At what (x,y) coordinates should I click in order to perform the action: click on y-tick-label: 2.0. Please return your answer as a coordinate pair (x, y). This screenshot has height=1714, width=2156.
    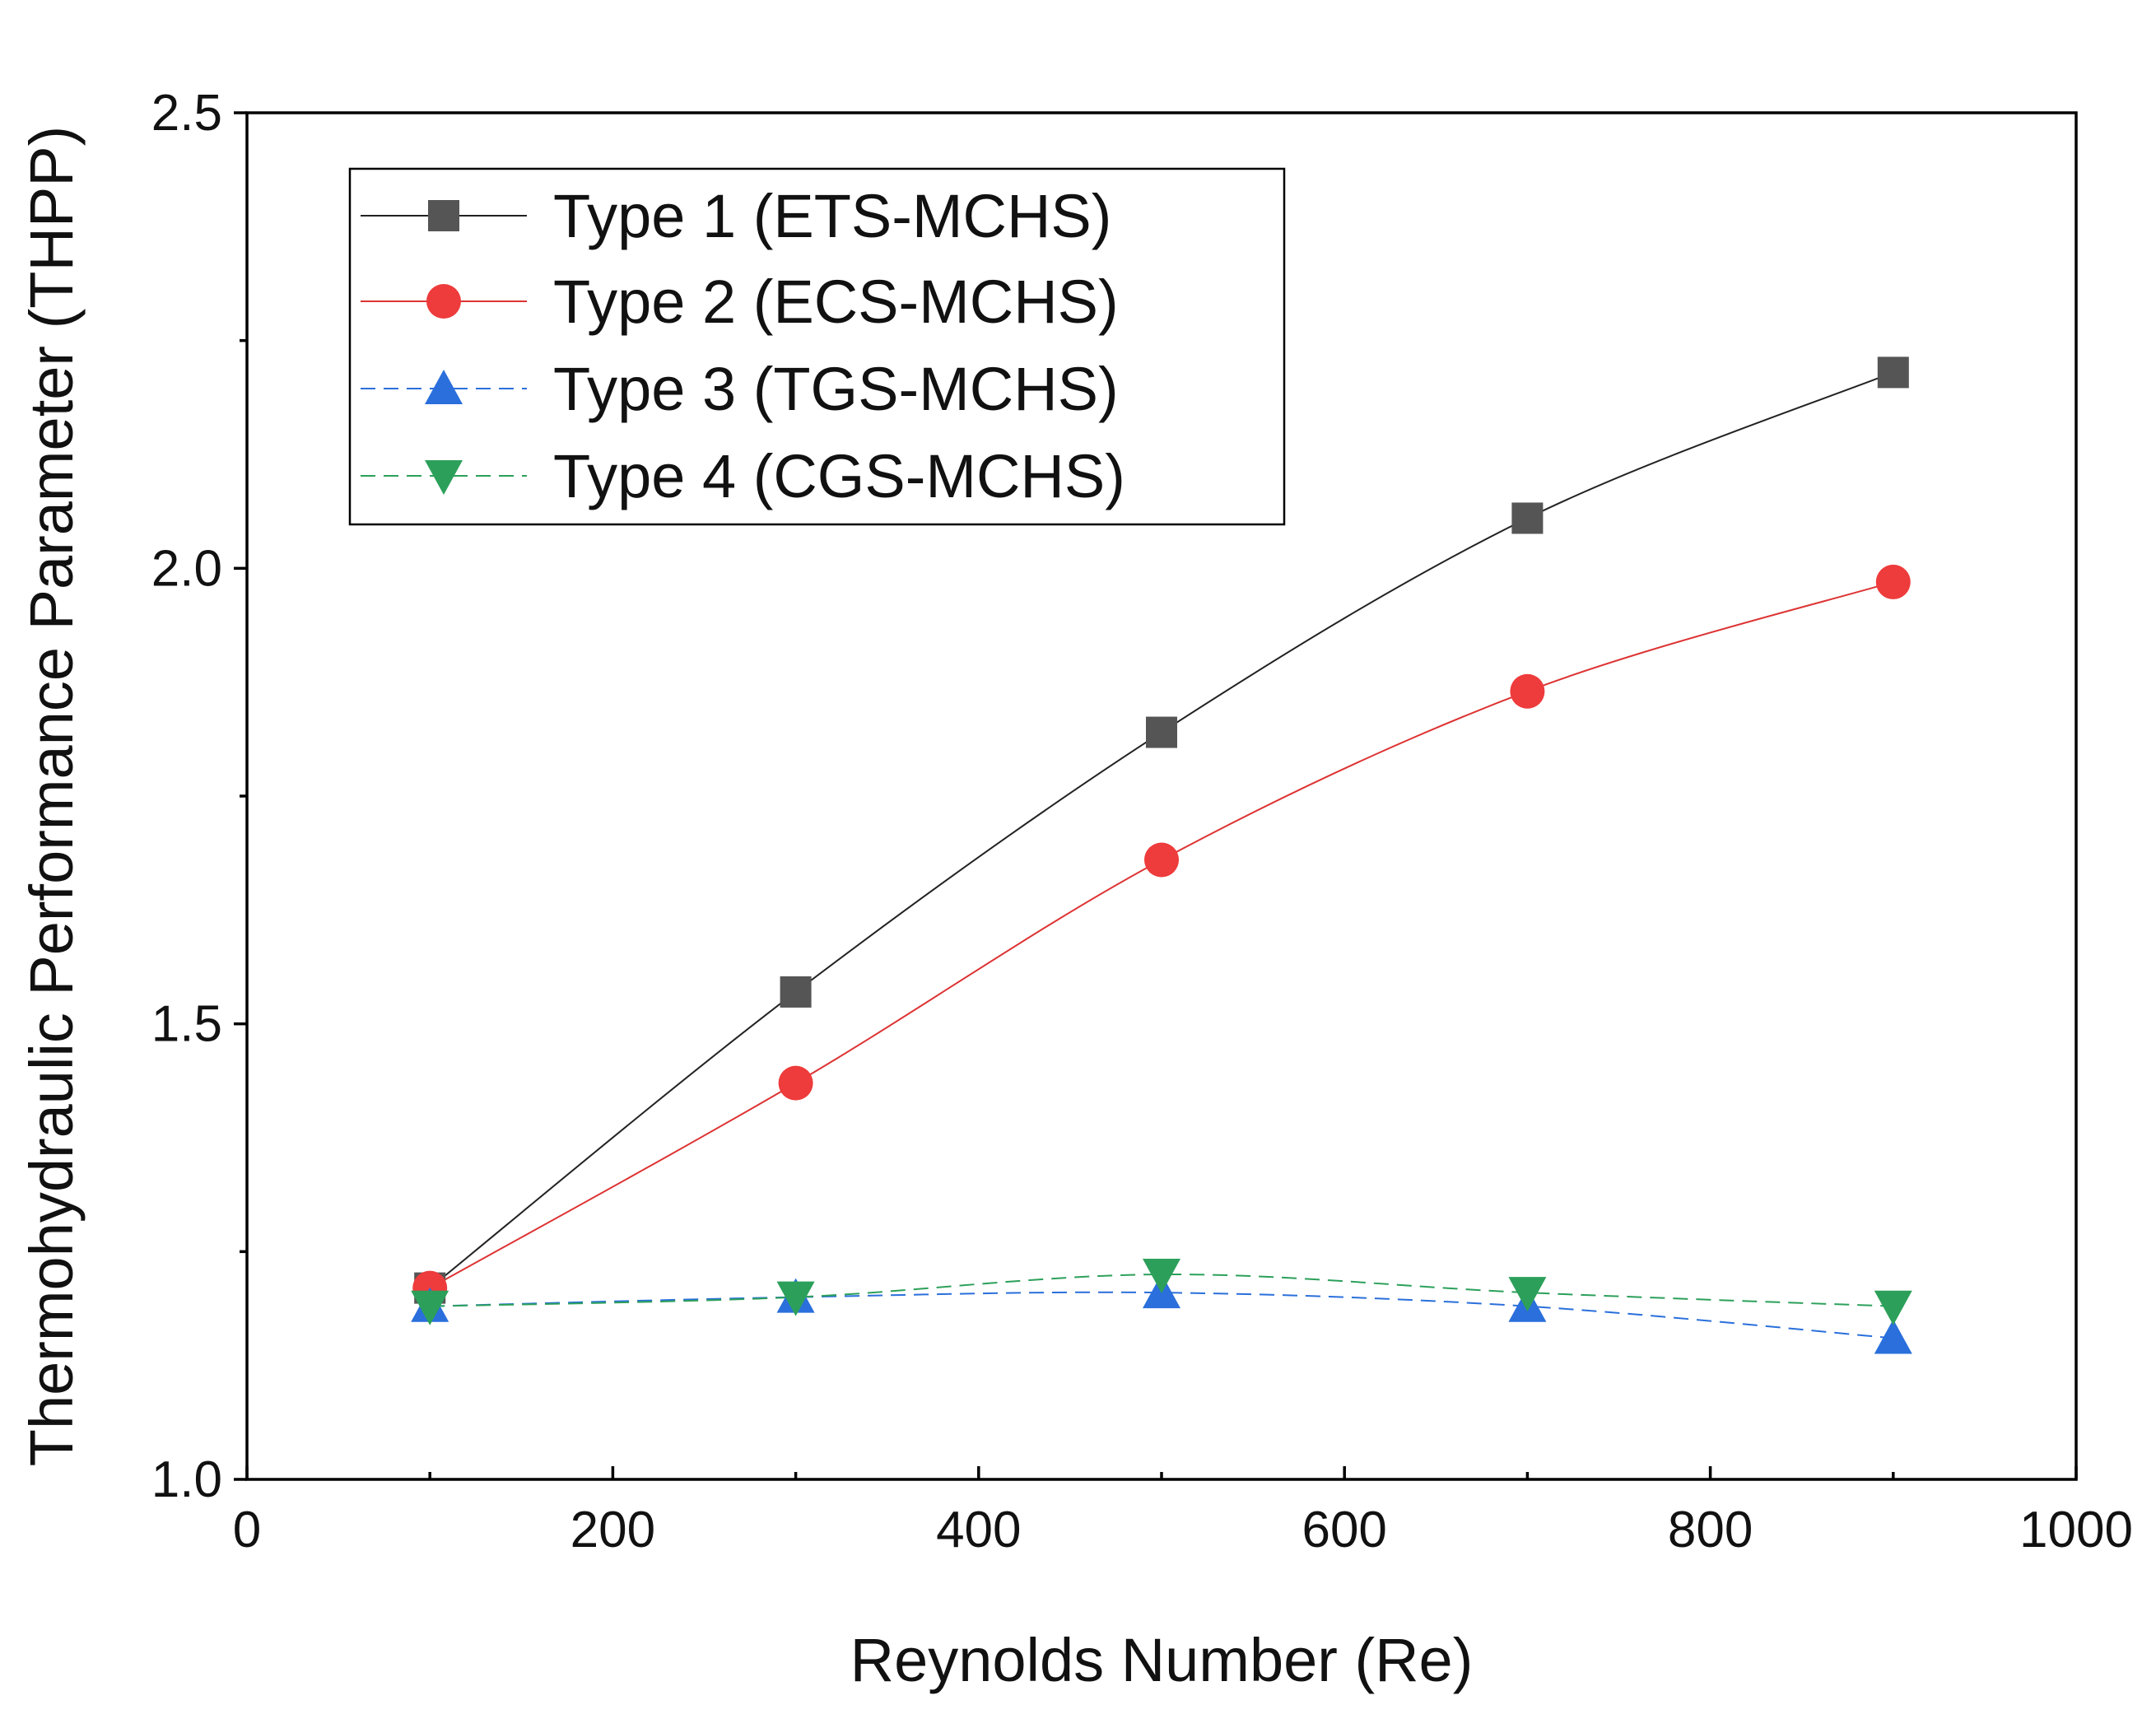
    Looking at the image, I should click on (186, 568).